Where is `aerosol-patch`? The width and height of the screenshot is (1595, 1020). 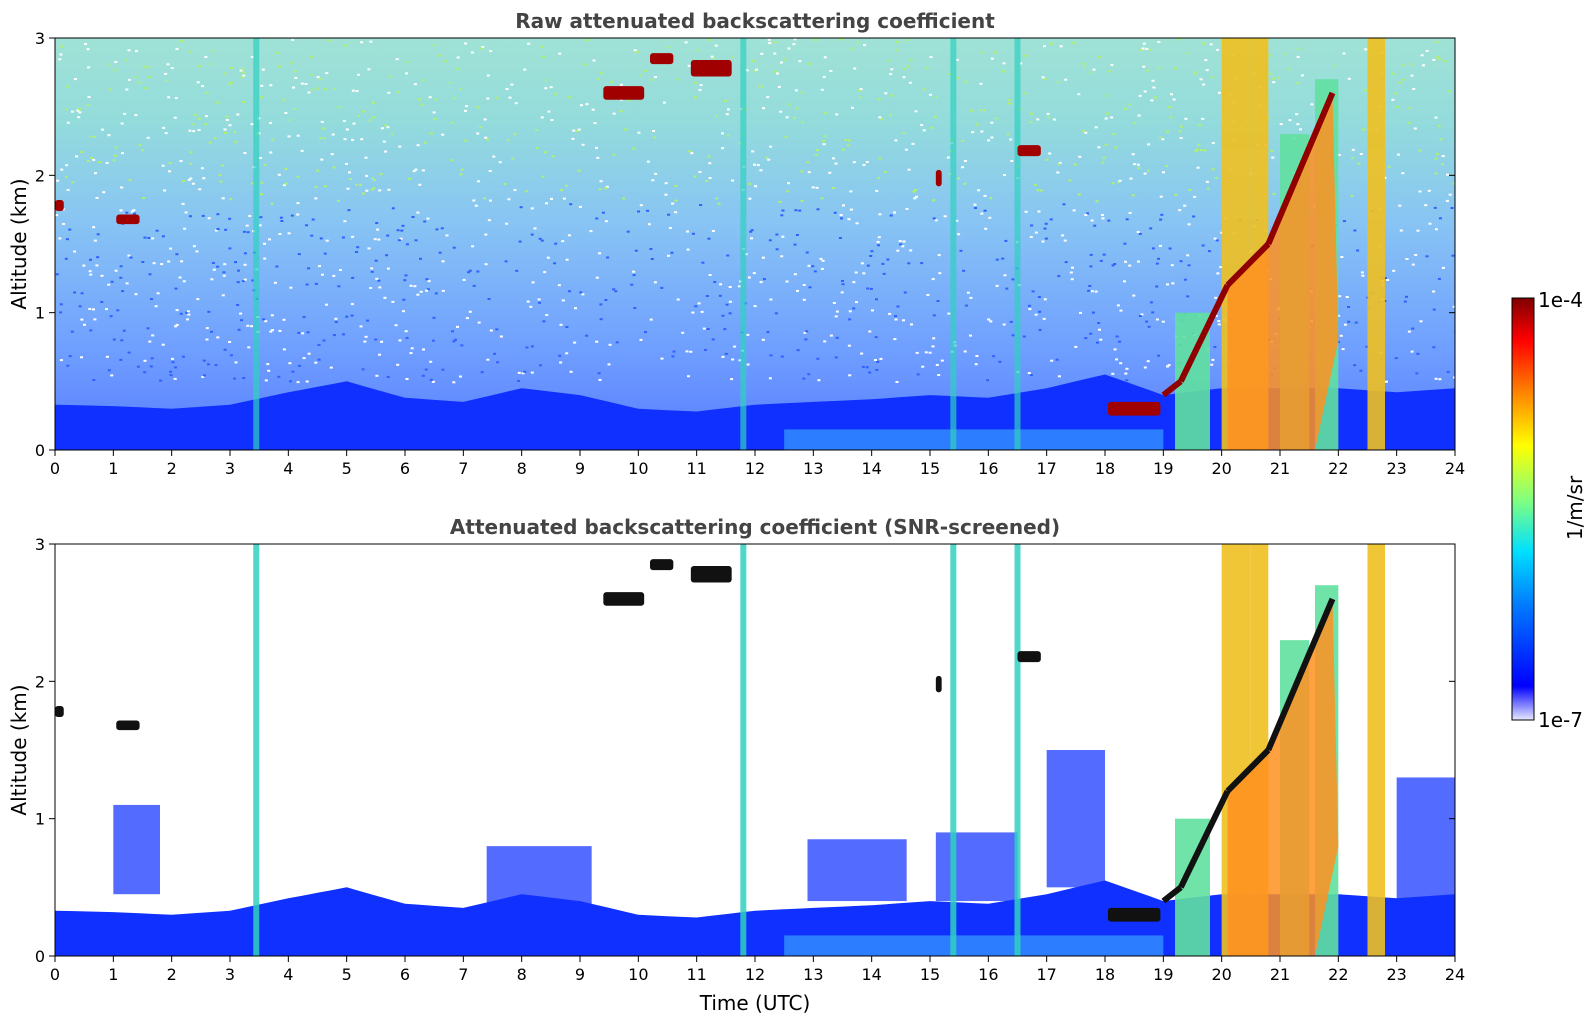 aerosol-patch is located at coordinates (976, 867).